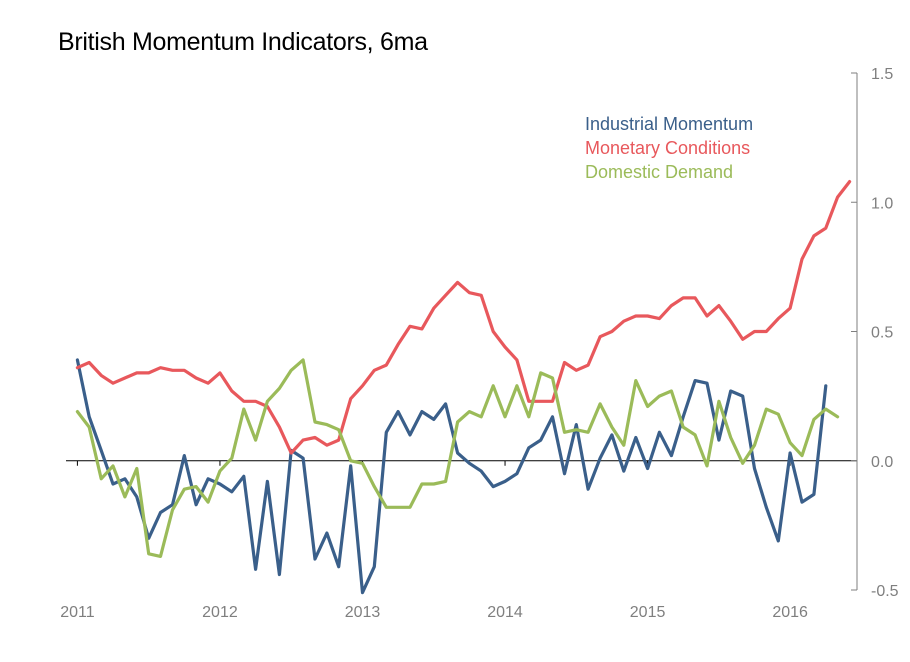  I want to click on y-tick-label: 0.5, so click(882, 333).